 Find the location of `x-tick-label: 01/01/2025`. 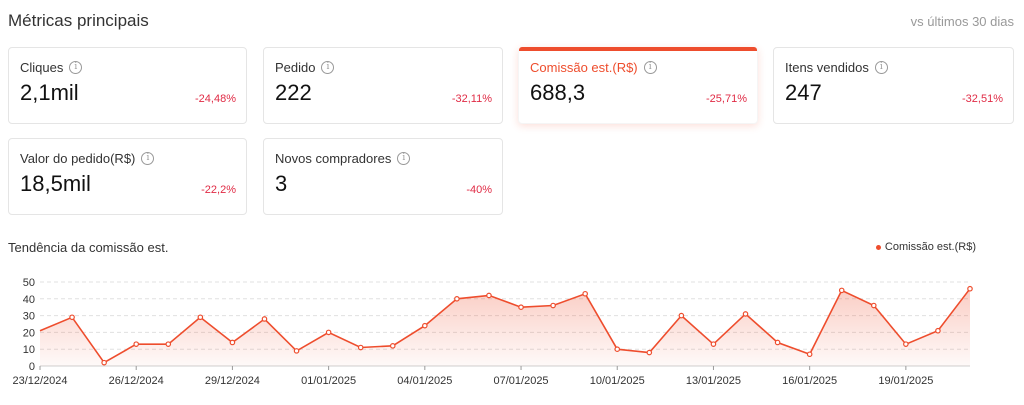

x-tick-label: 01/01/2025 is located at coordinates (328, 381).